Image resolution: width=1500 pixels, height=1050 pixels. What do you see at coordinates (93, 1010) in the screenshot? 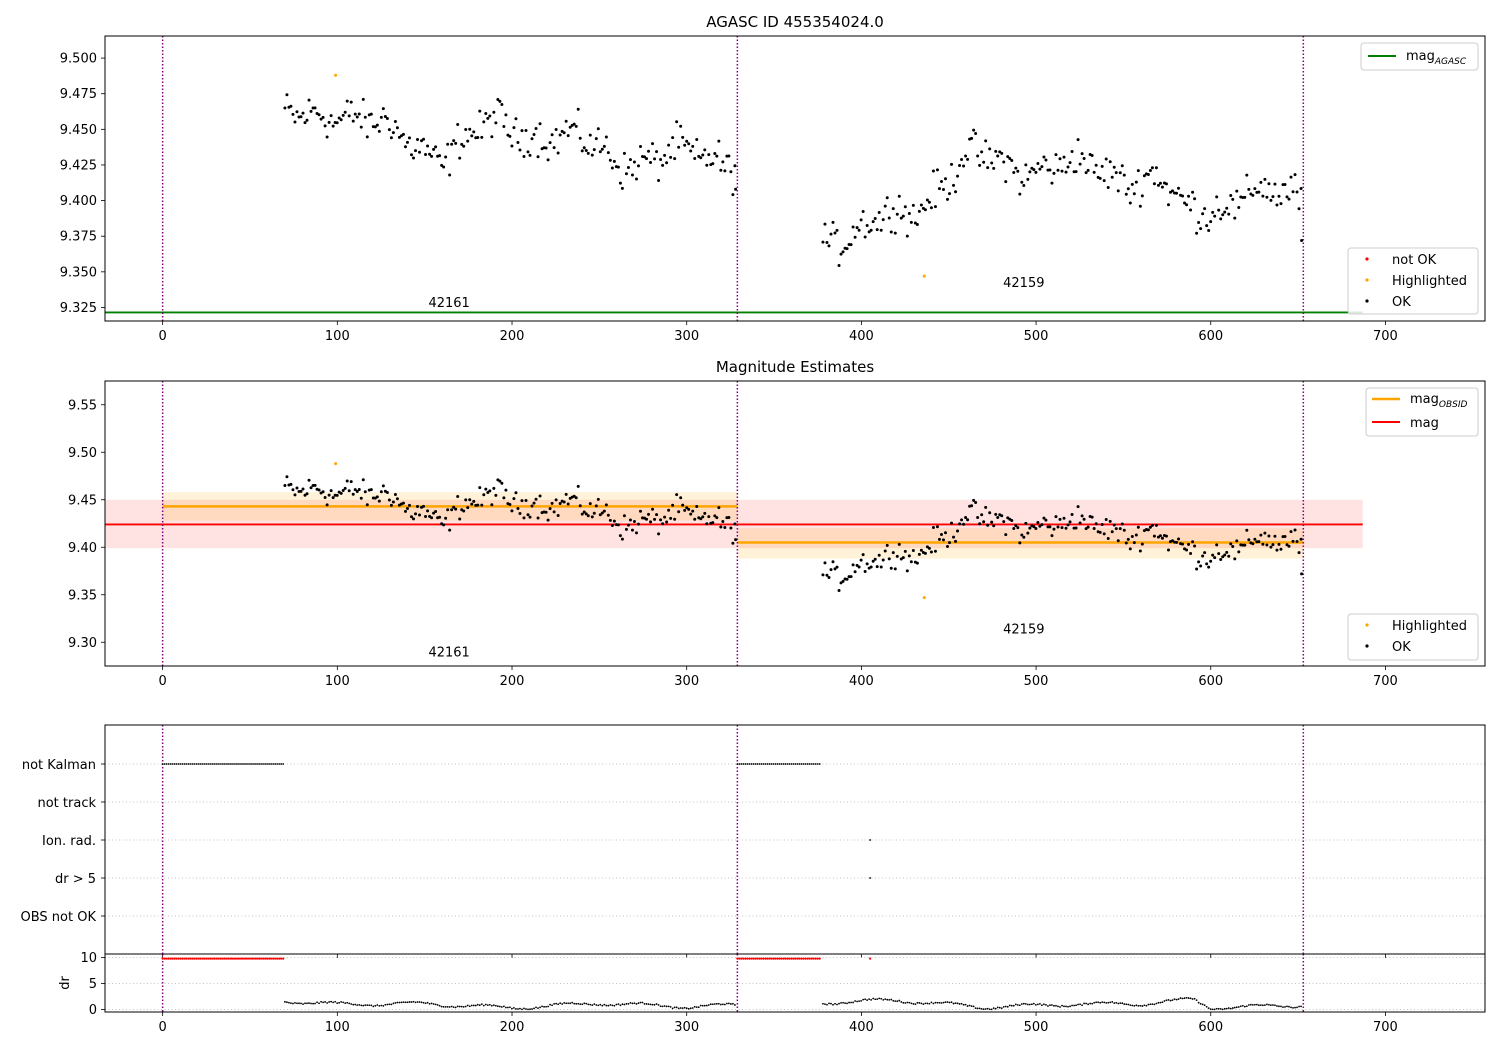
I see `y-tick-label: 0` at bounding box center [93, 1010].